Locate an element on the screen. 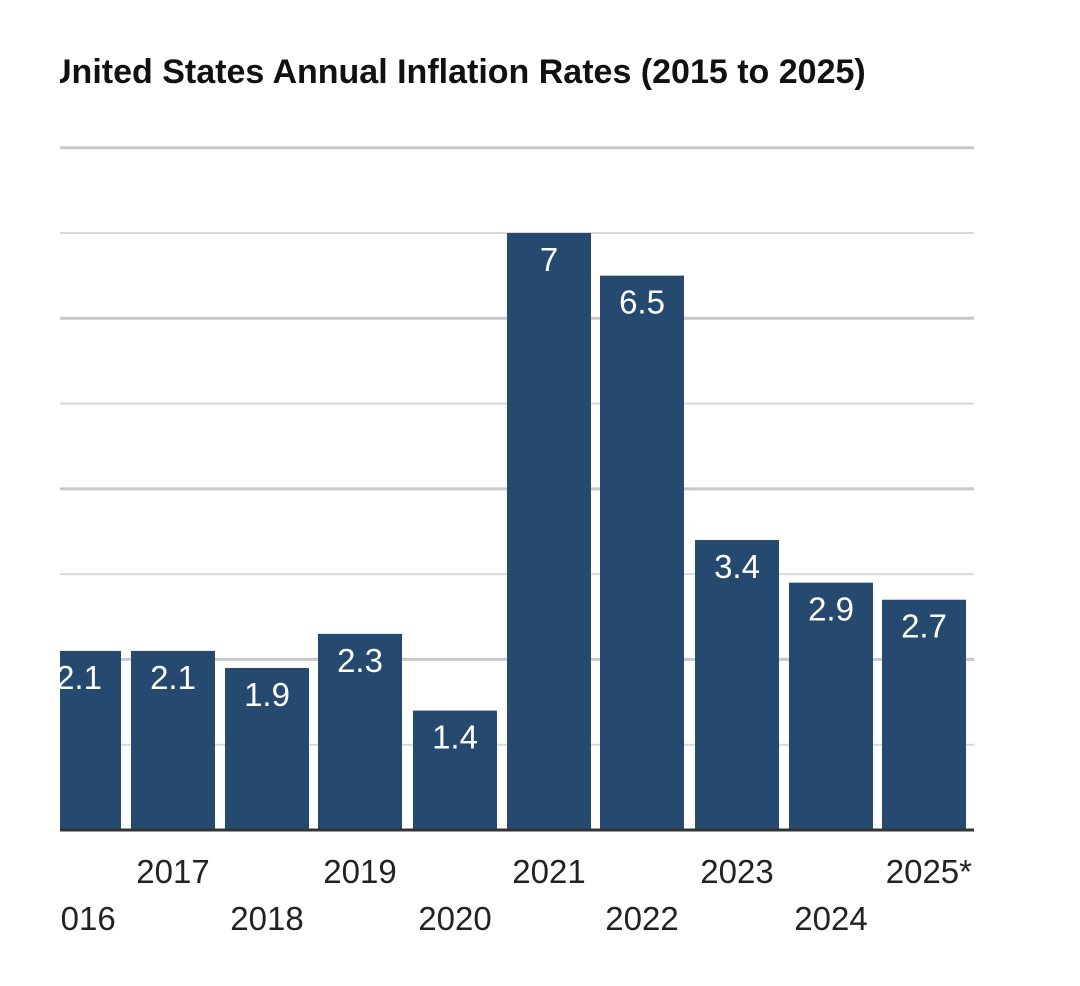 The height and width of the screenshot is (986, 1080). bar-2022 is located at coordinates (642, 553).